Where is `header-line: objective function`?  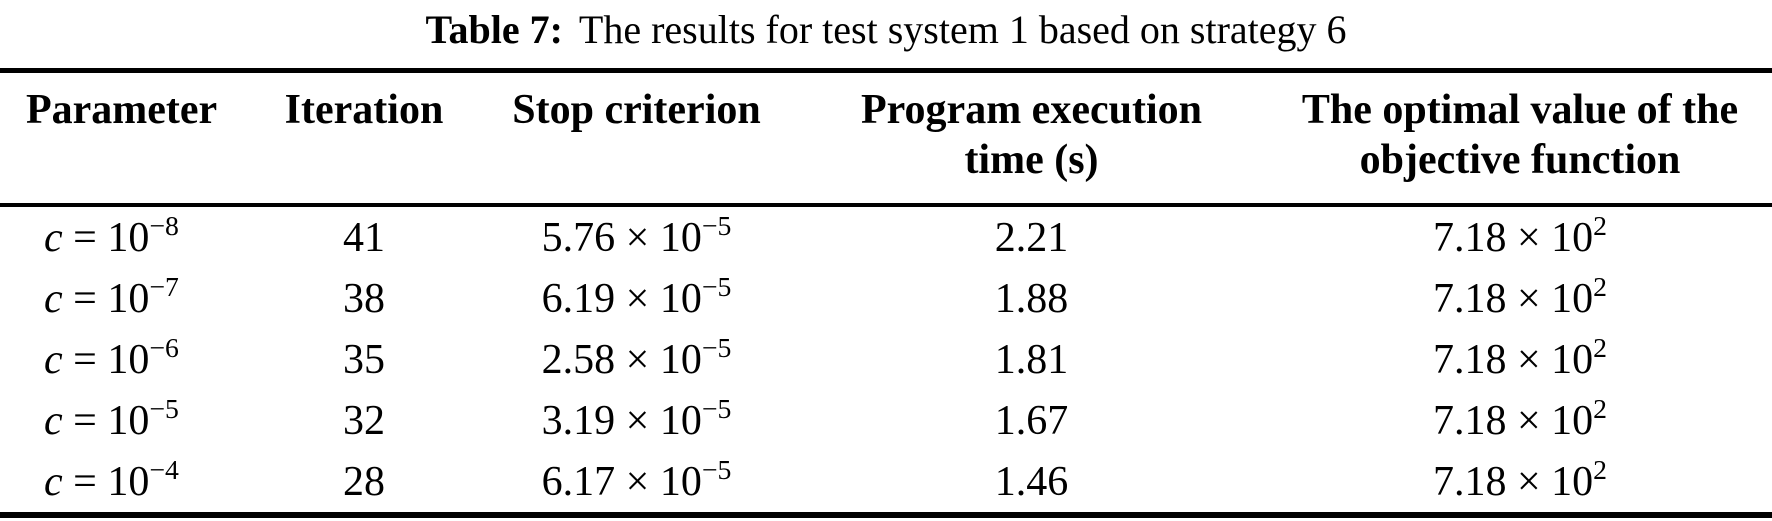
header-line: objective function is located at coordinates (1520, 160).